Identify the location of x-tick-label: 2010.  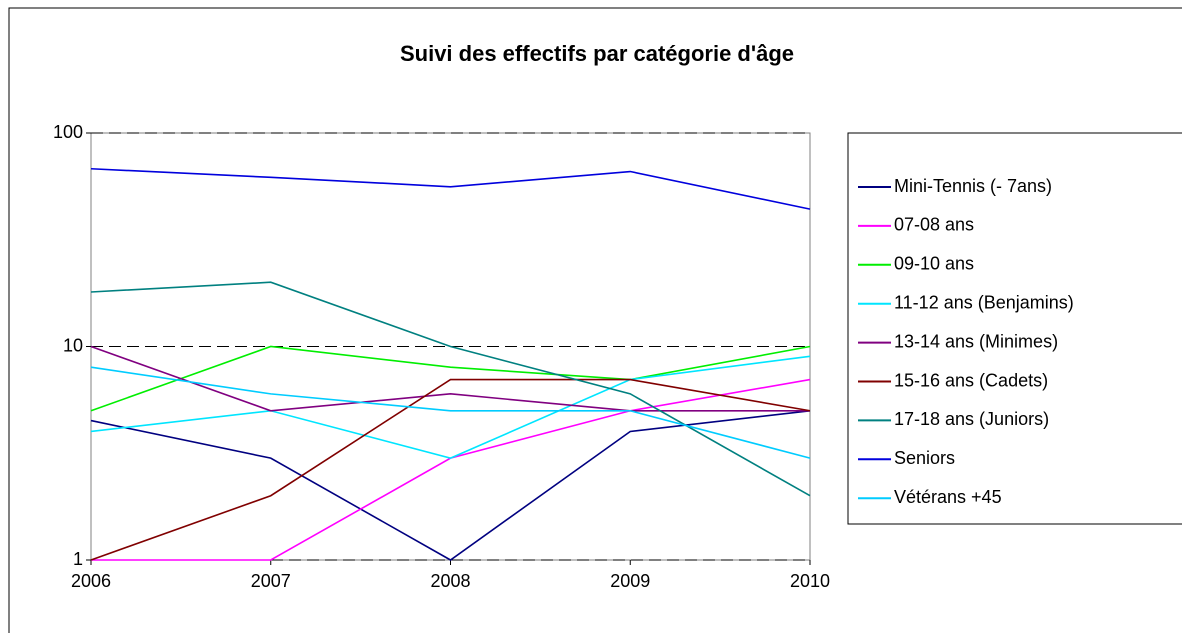
(810, 581).